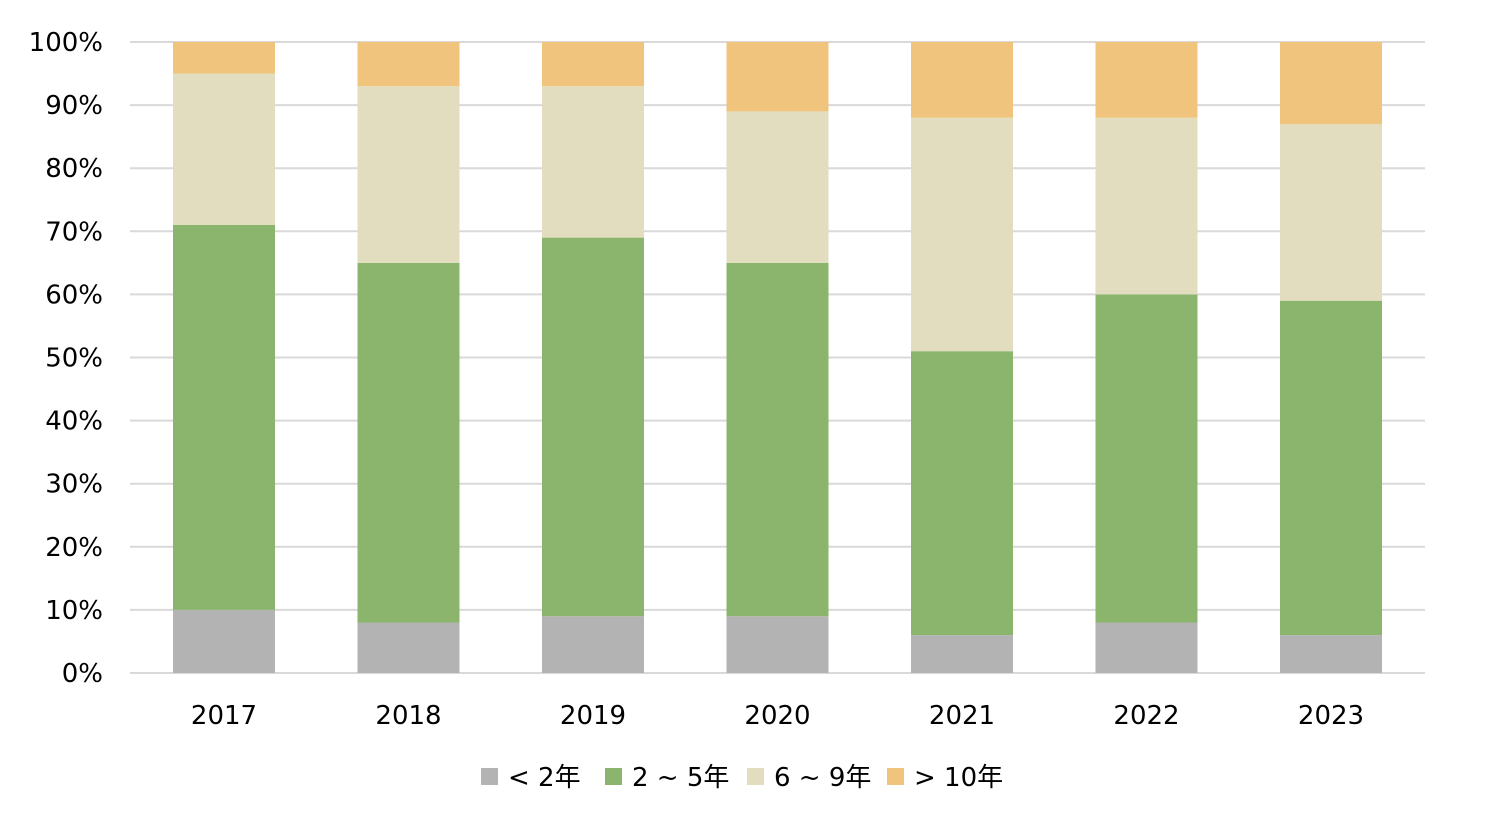 The image size is (1500, 829). Describe the element at coordinates (544, 778) in the screenshot. I see `legend-label: < 2年` at that location.